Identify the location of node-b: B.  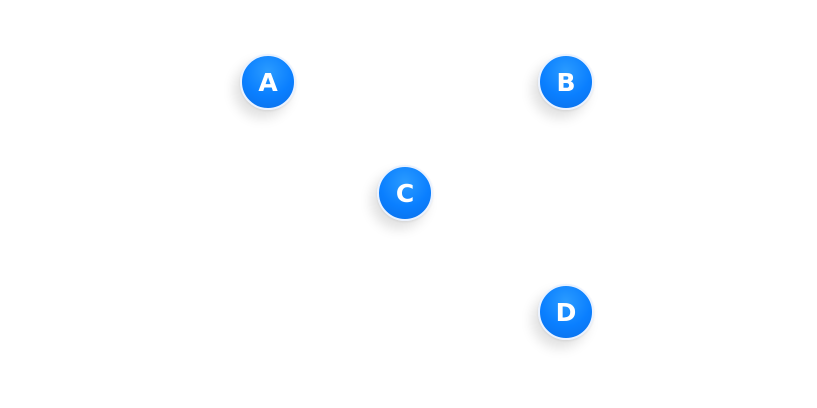
(566, 82).